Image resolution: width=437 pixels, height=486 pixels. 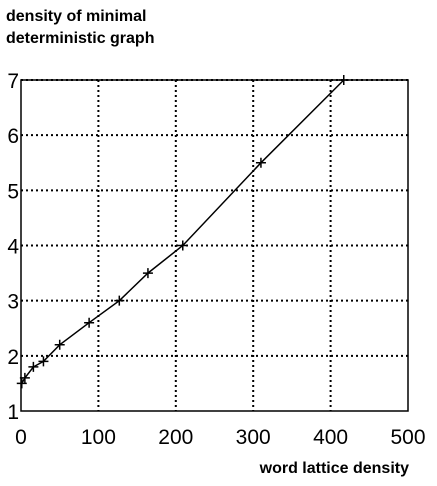 I want to click on y-axis-label-line-1: density of minimal, so click(x=76, y=16).